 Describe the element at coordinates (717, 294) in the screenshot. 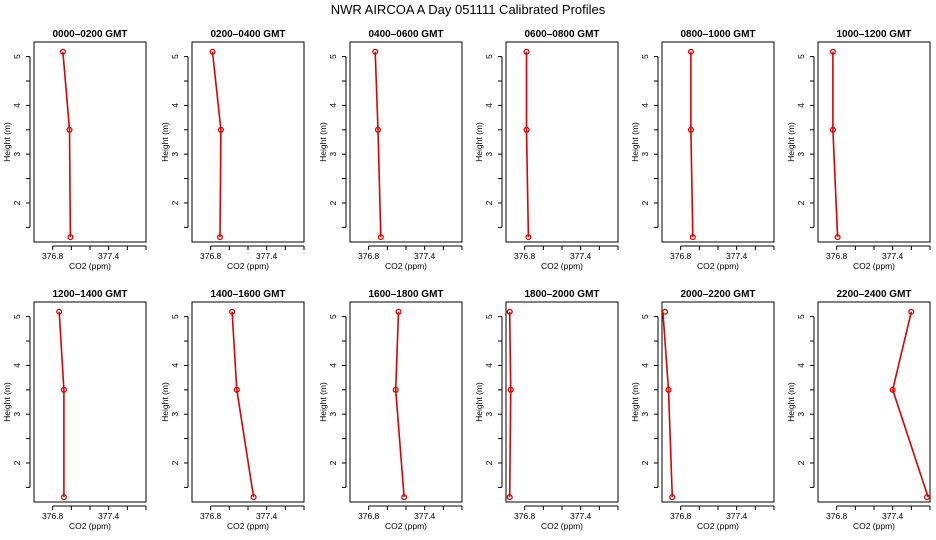

I see `panel-title: 2000–2200 GMT` at that location.